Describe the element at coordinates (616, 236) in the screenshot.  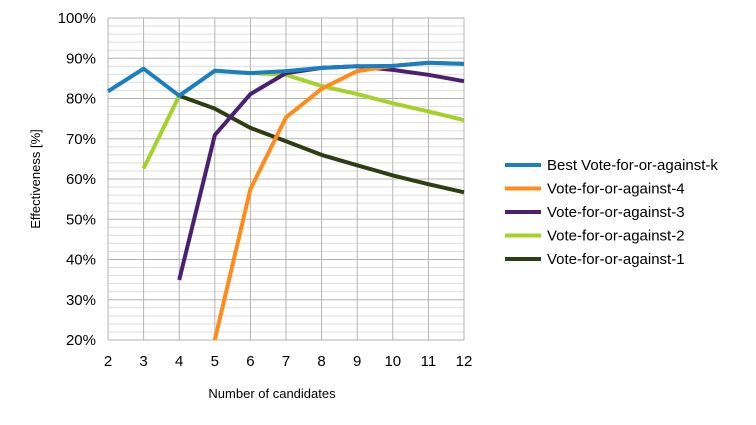
I see `legend-label: Vote-for-or-against-2` at that location.